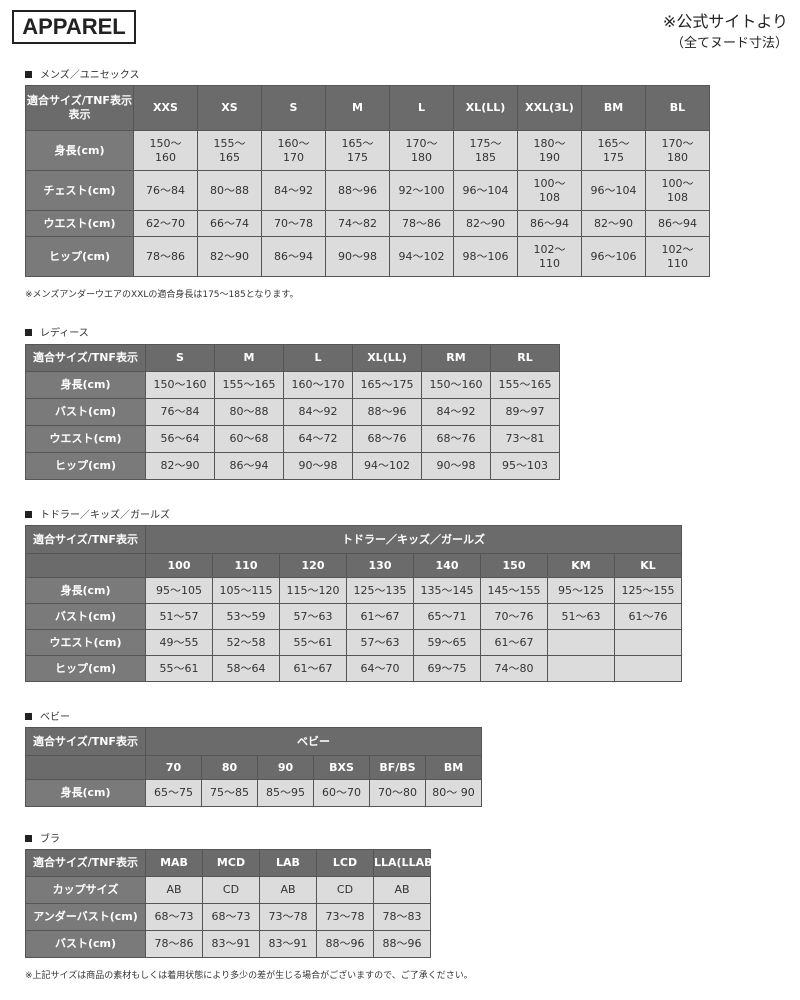 This screenshot has width=800, height=1000. Describe the element at coordinates (179, 668) in the screenshot. I see `size-cell: 55～61` at that location.